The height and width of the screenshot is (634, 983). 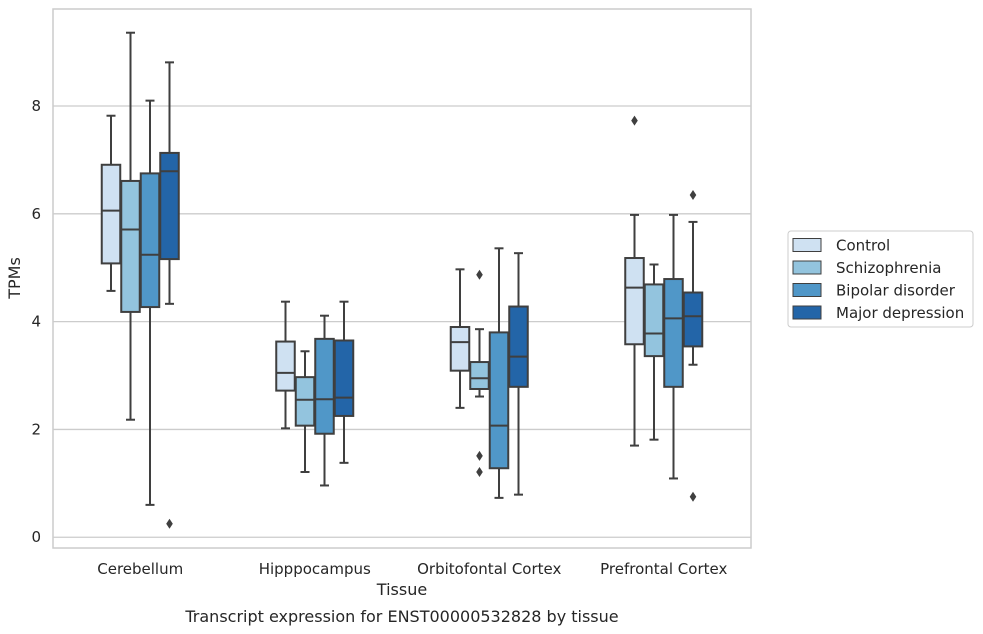 I want to click on x-tick-label: Hipppocampus, so click(x=315, y=569).